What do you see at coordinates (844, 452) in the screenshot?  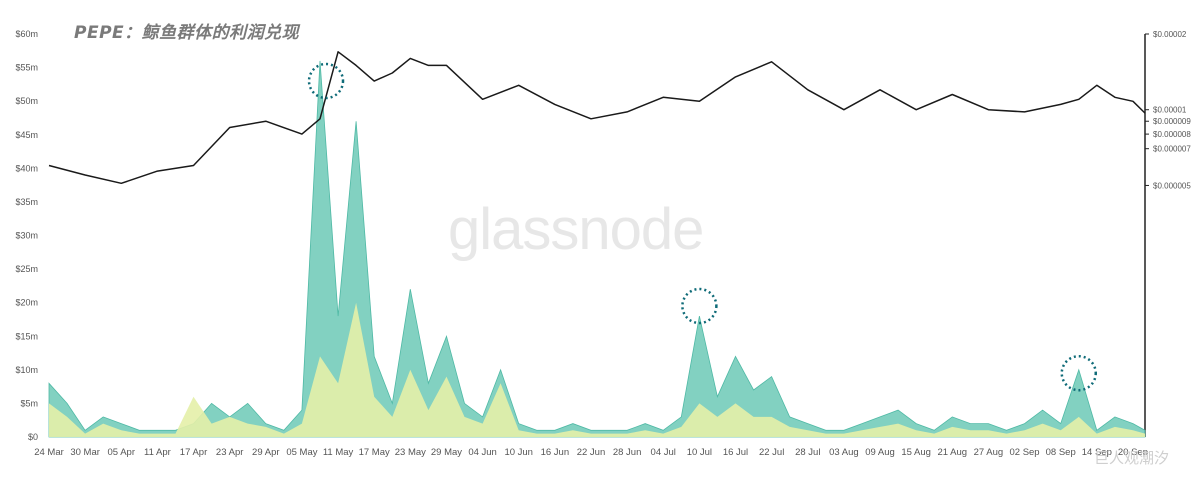 I see `x-axis-tick-label: 03 Aug` at bounding box center [844, 452].